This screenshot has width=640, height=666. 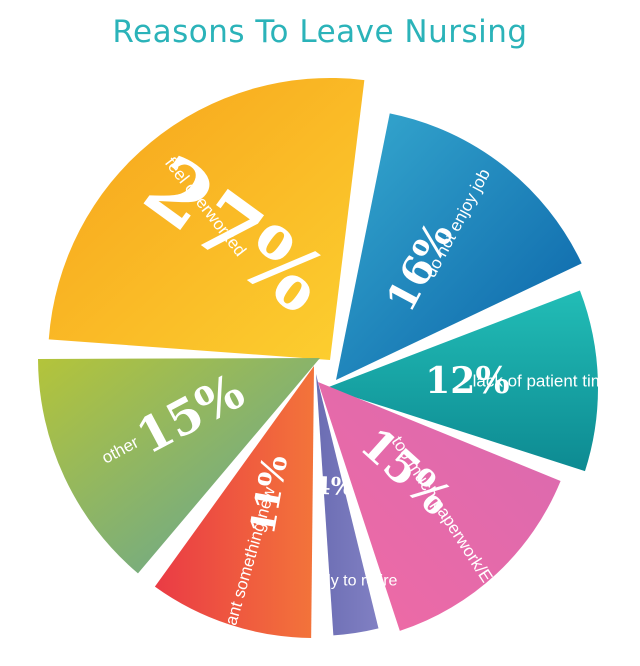 I want to click on slice-percent-label: 4%, so click(x=333, y=486).